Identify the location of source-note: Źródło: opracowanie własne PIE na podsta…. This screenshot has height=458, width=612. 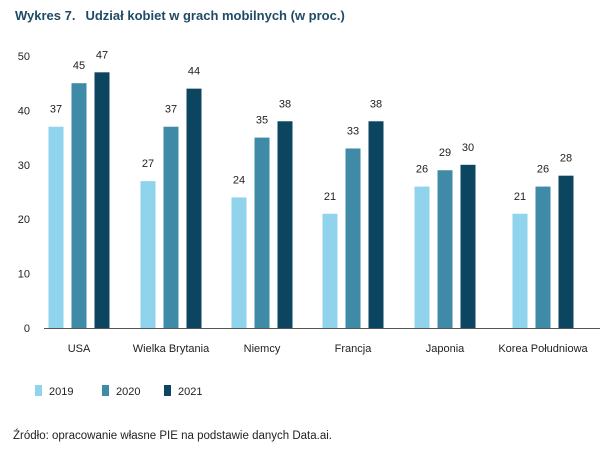
(172, 436).